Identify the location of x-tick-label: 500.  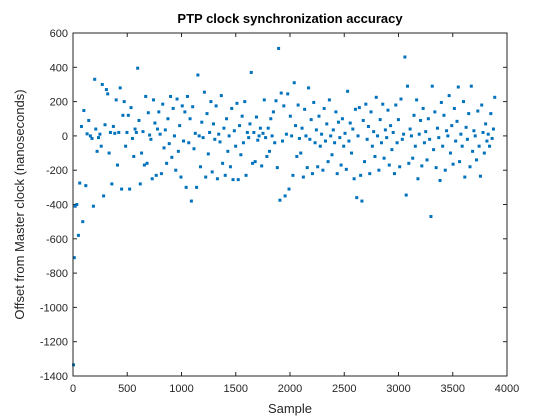
(127, 389).